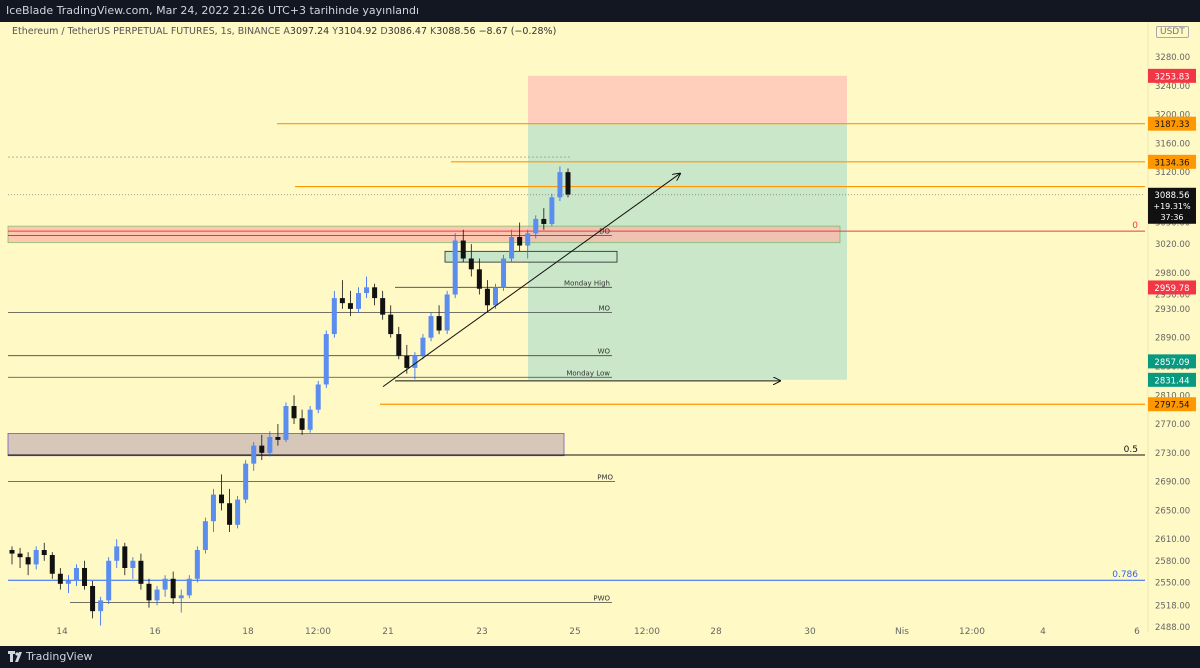  Describe the element at coordinates (387, 632) in the screenshot. I see `x-axis-tick: 21` at that location.